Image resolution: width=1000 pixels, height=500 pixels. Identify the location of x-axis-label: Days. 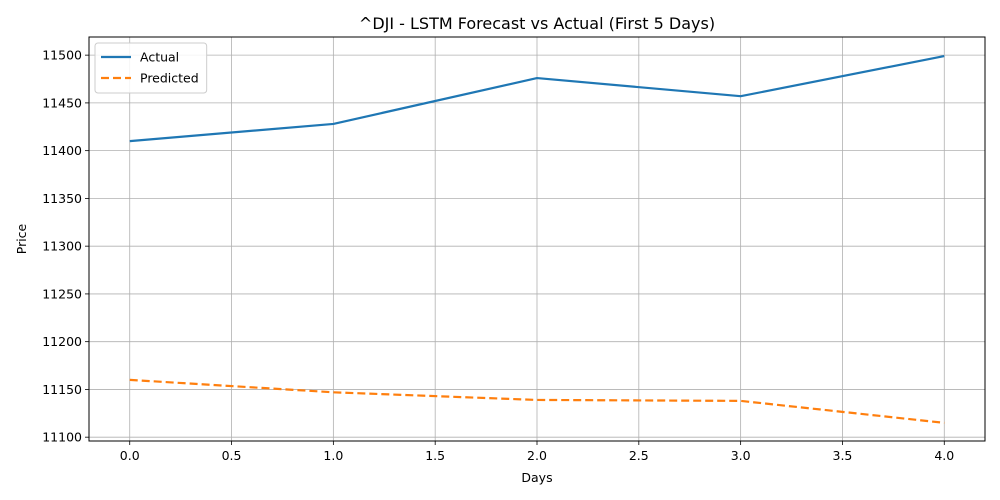
(536, 477).